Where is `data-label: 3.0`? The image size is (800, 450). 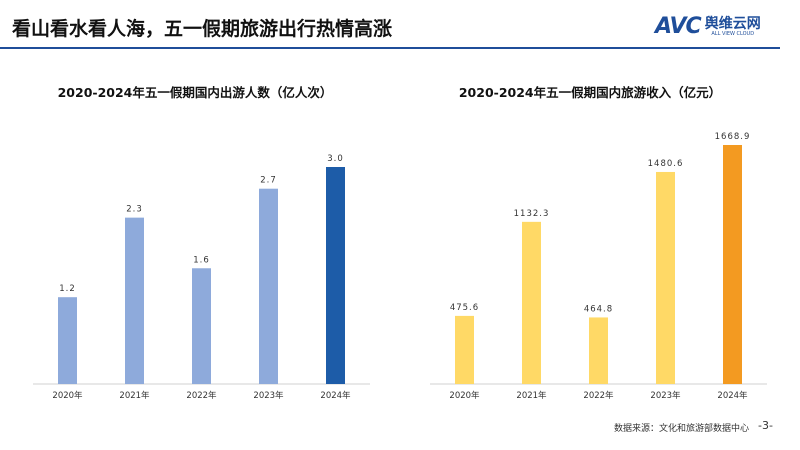 data-label: 3.0 is located at coordinates (335, 159).